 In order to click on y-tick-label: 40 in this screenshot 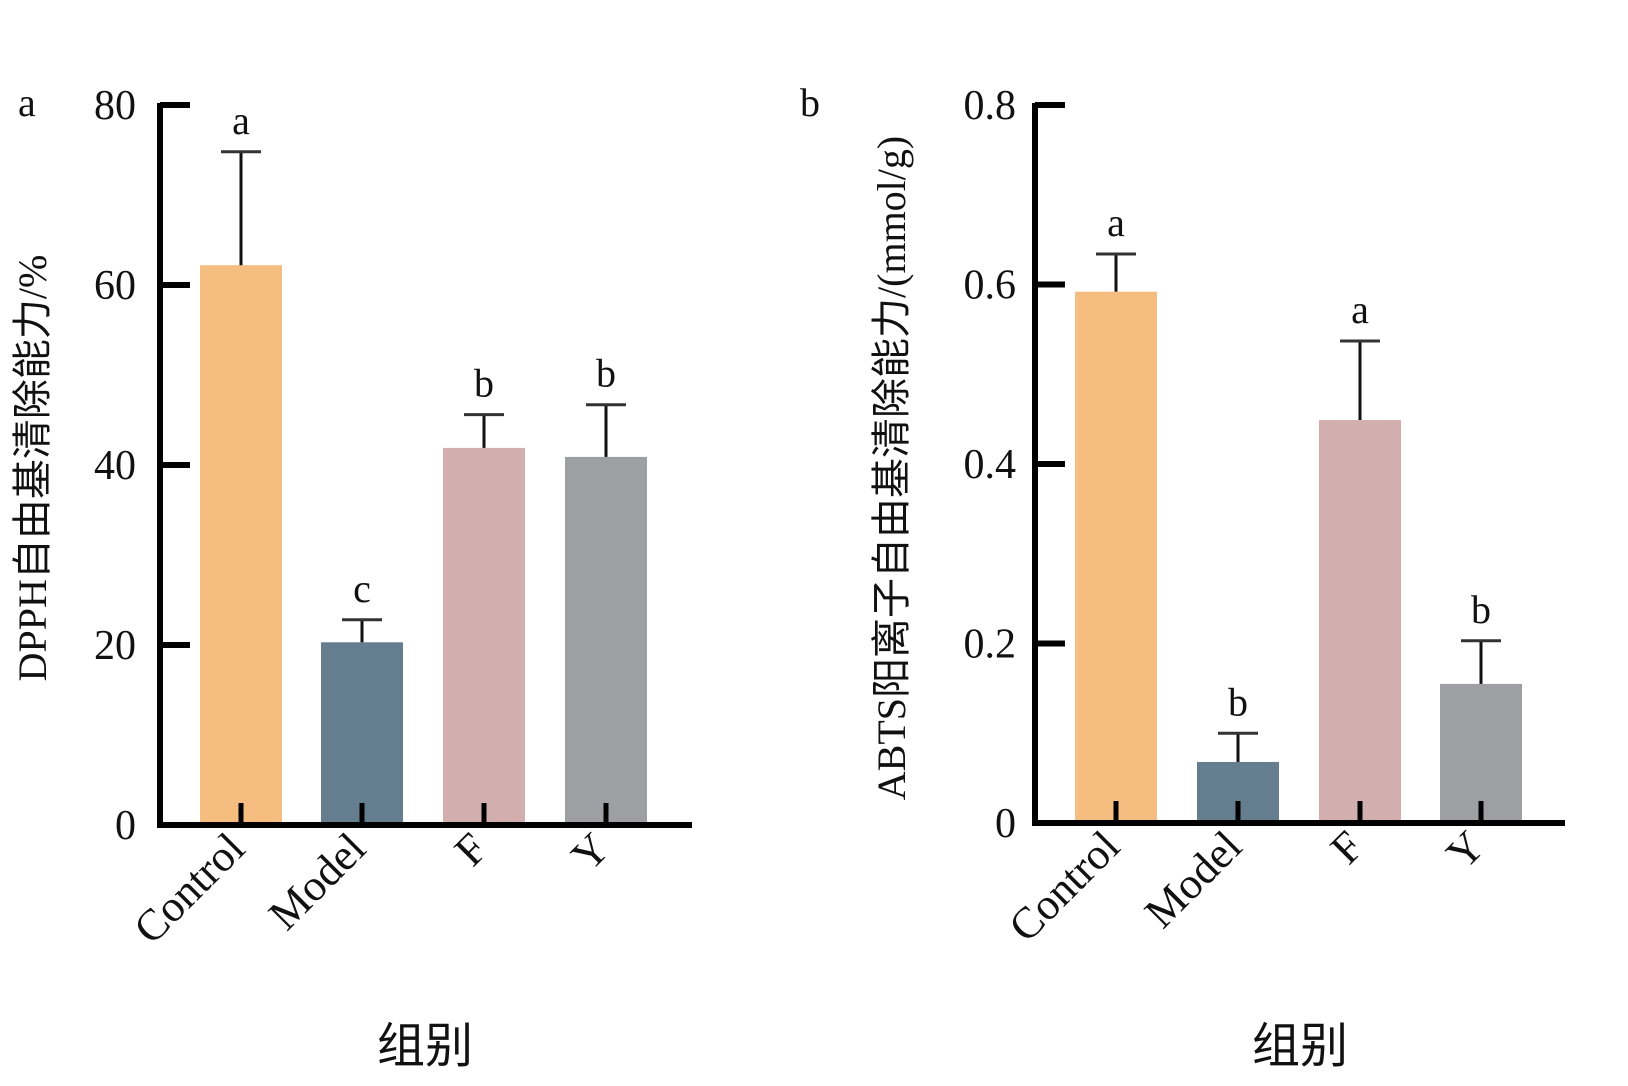, I will do `click(115, 466)`.